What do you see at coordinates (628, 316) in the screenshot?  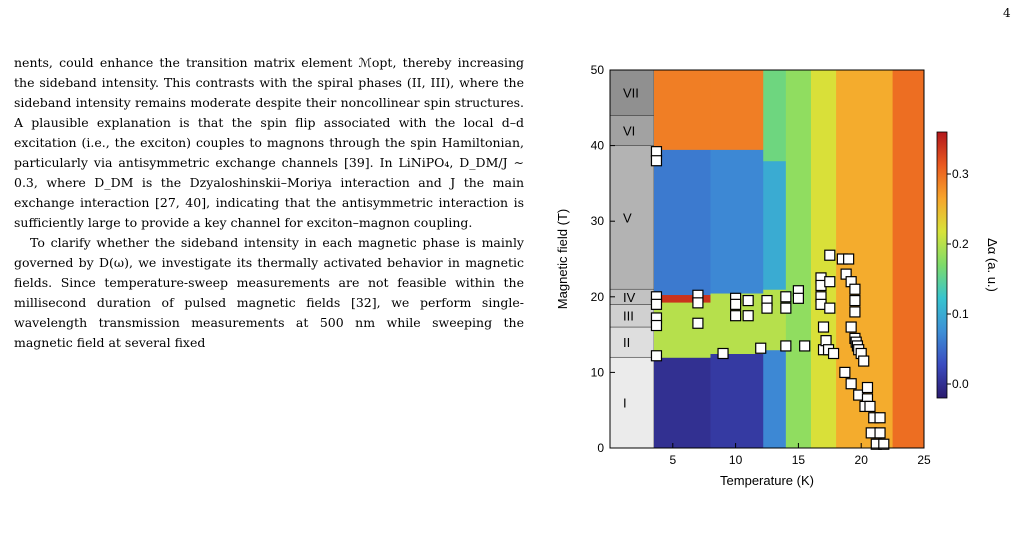 I see `phase-label: III` at bounding box center [628, 316].